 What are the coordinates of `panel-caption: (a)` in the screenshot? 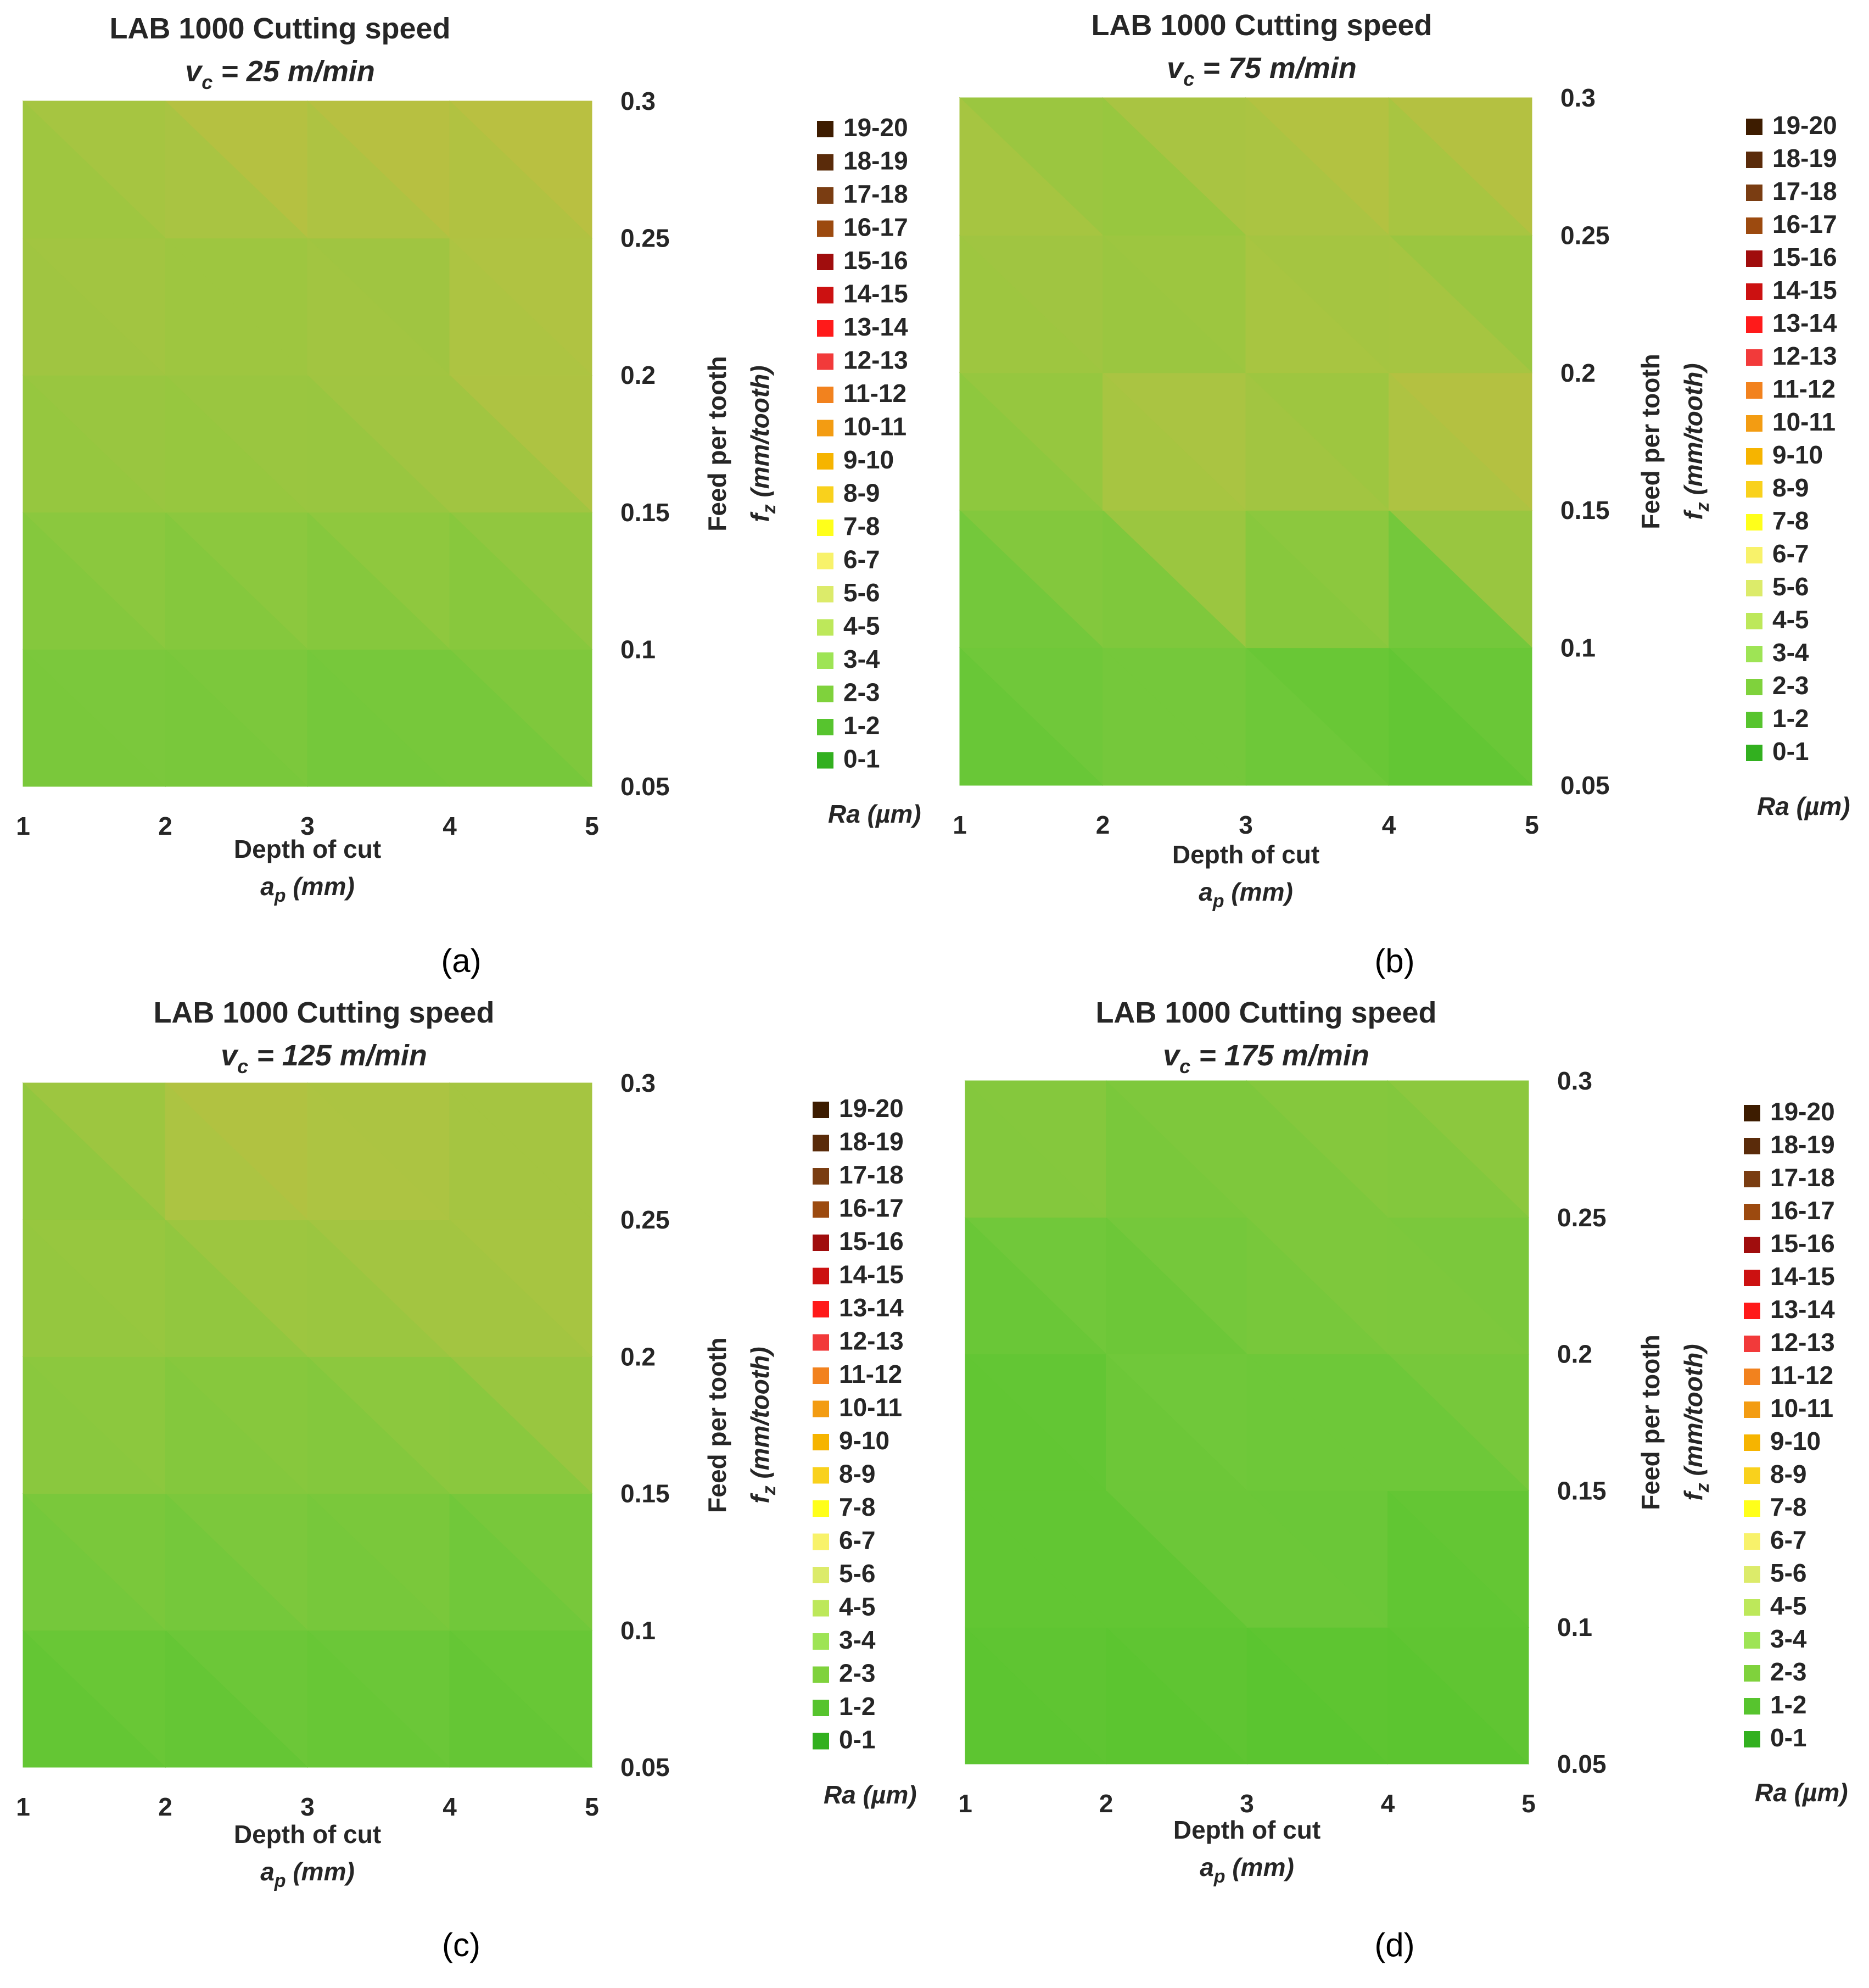 It's located at (461, 960).